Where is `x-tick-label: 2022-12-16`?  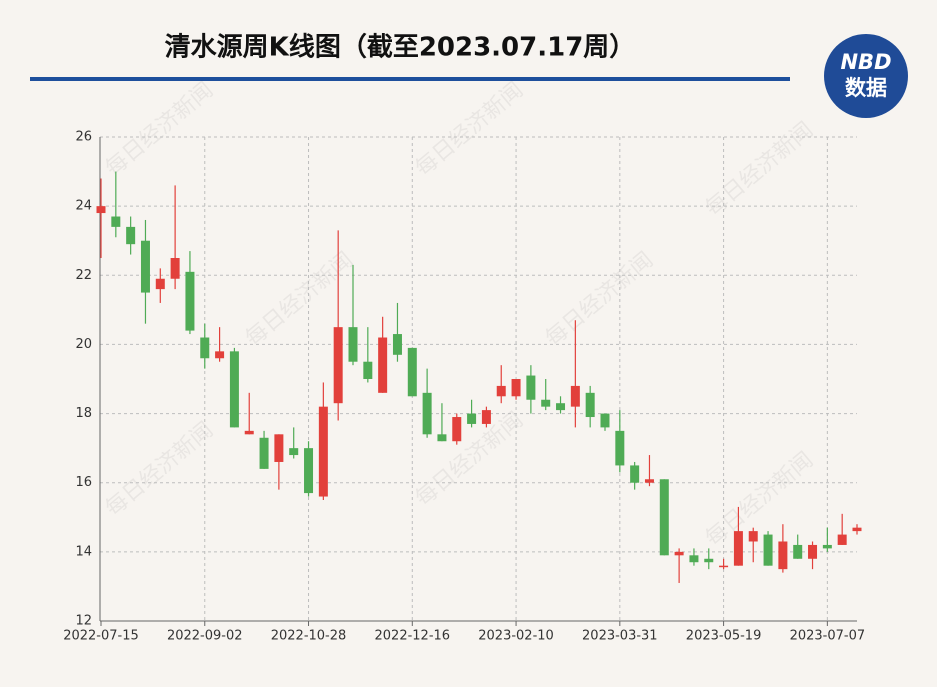
x-tick-label: 2022-12-16 is located at coordinates (413, 636).